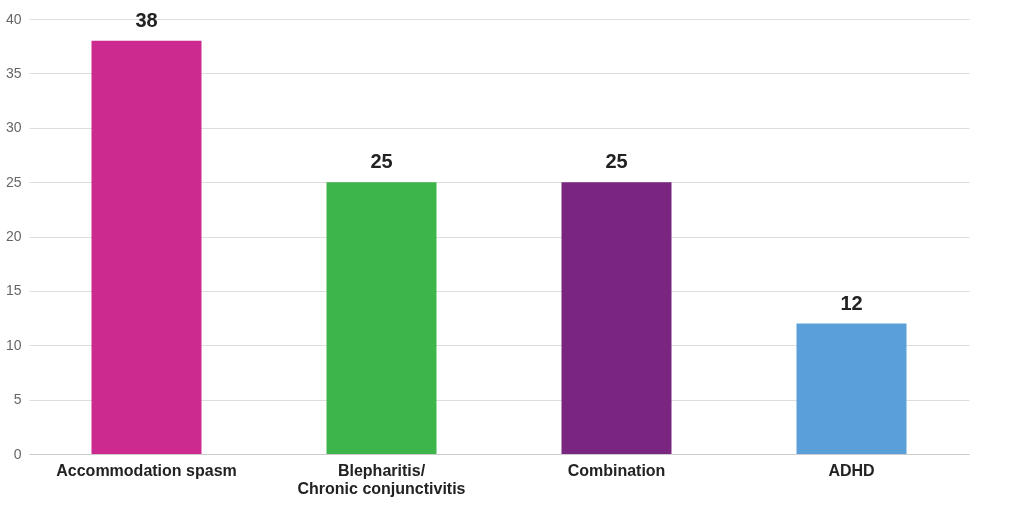 This screenshot has height=510, width=1022. What do you see at coordinates (13, 181) in the screenshot?
I see `y-tick-label: 25` at bounding box center [13, 181].